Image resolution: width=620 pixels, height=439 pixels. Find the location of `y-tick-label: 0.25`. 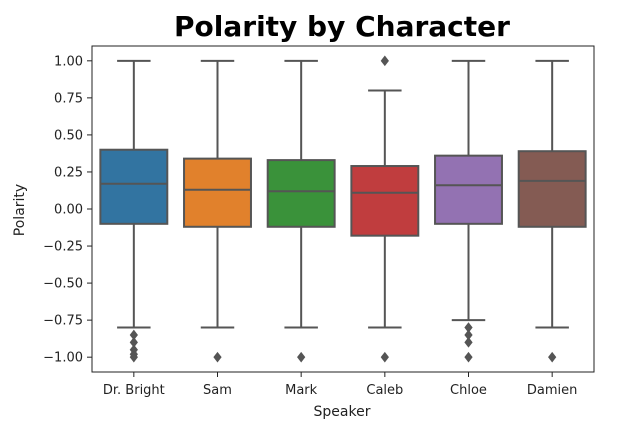

y-tick-label: 0.25 is located at coordinates (68, 172).